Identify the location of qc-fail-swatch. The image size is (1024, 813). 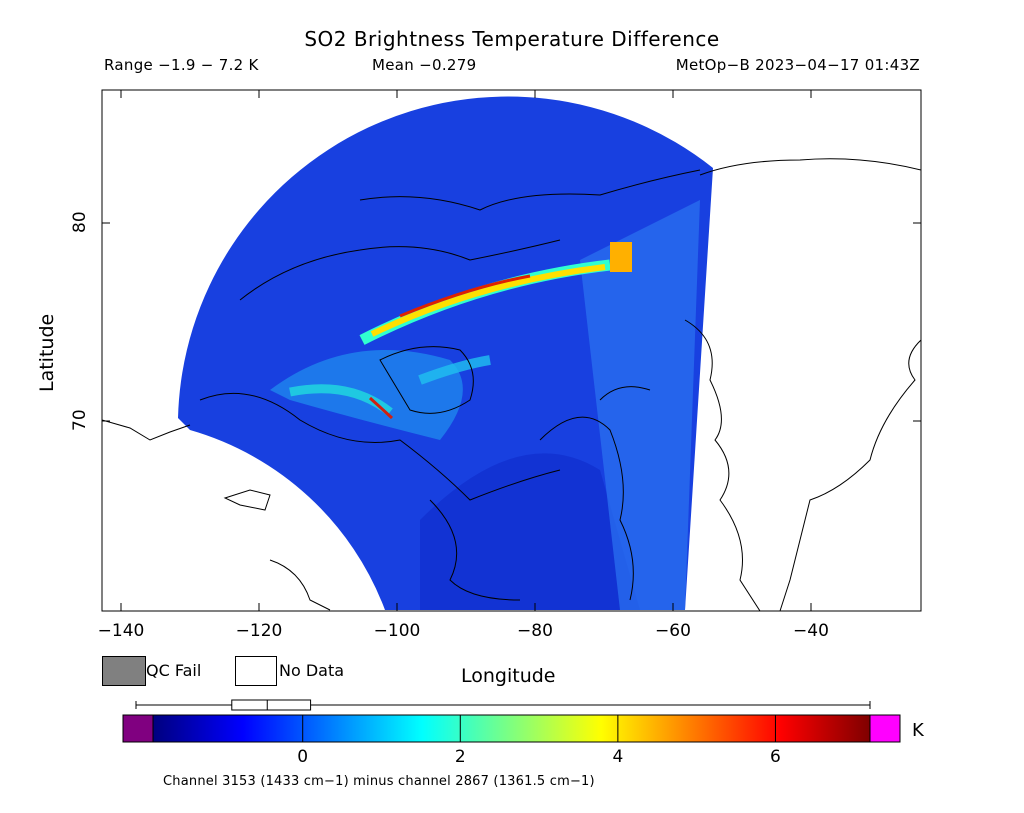
(124, 671).